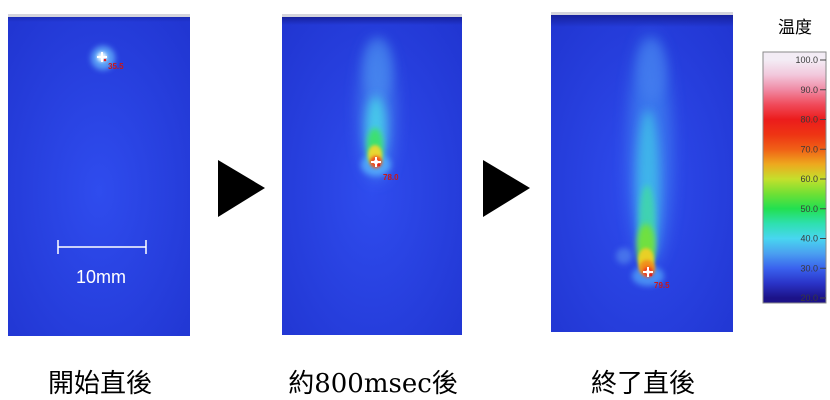 This screenshot has height=400, width=830. I want to click on legend-tick-label: 50.0, so click(809, 209).